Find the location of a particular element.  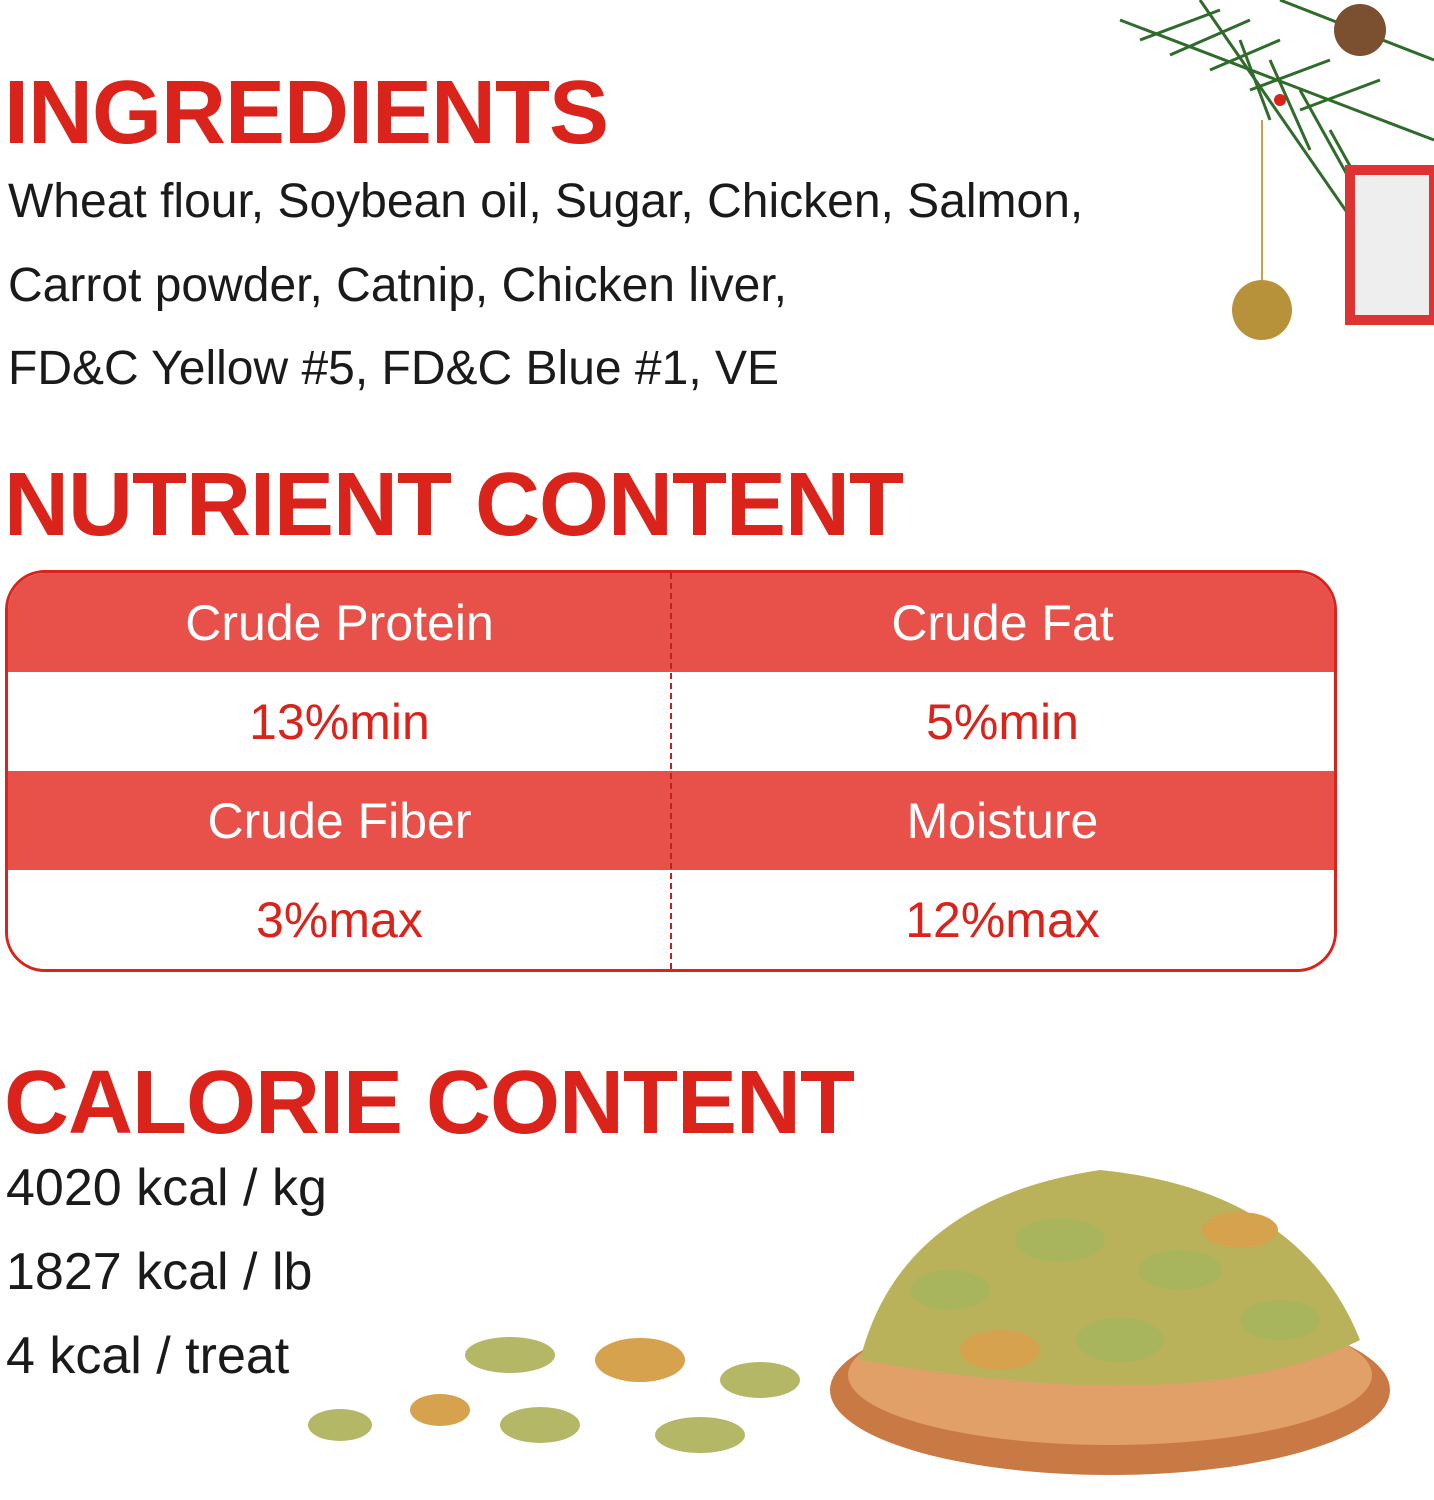

nutrient-label-crude-fat: Crude Fat is located at coordinates (1002, 622).